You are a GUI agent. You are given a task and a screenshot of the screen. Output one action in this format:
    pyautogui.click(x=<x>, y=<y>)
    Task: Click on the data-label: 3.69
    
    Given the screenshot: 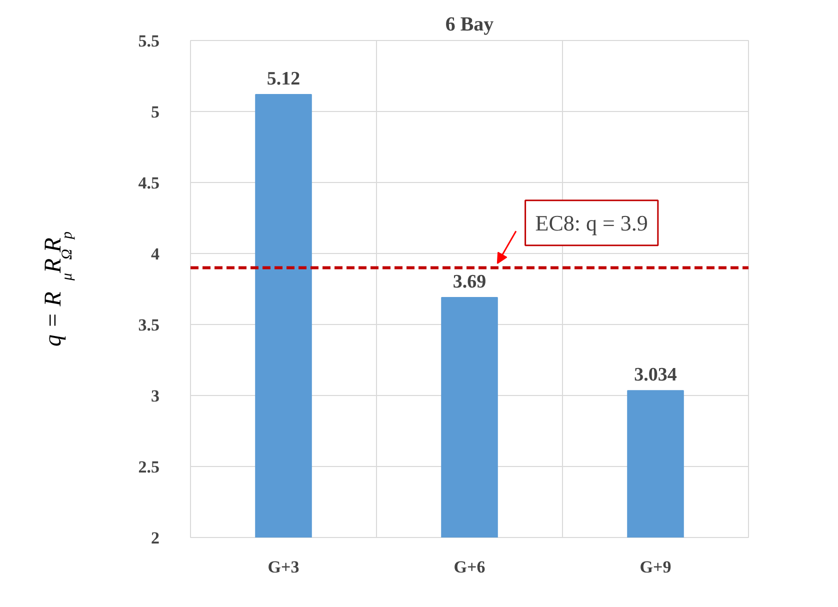 What is the action you would take?
    pyautogui.click(x=469, y=282)
    